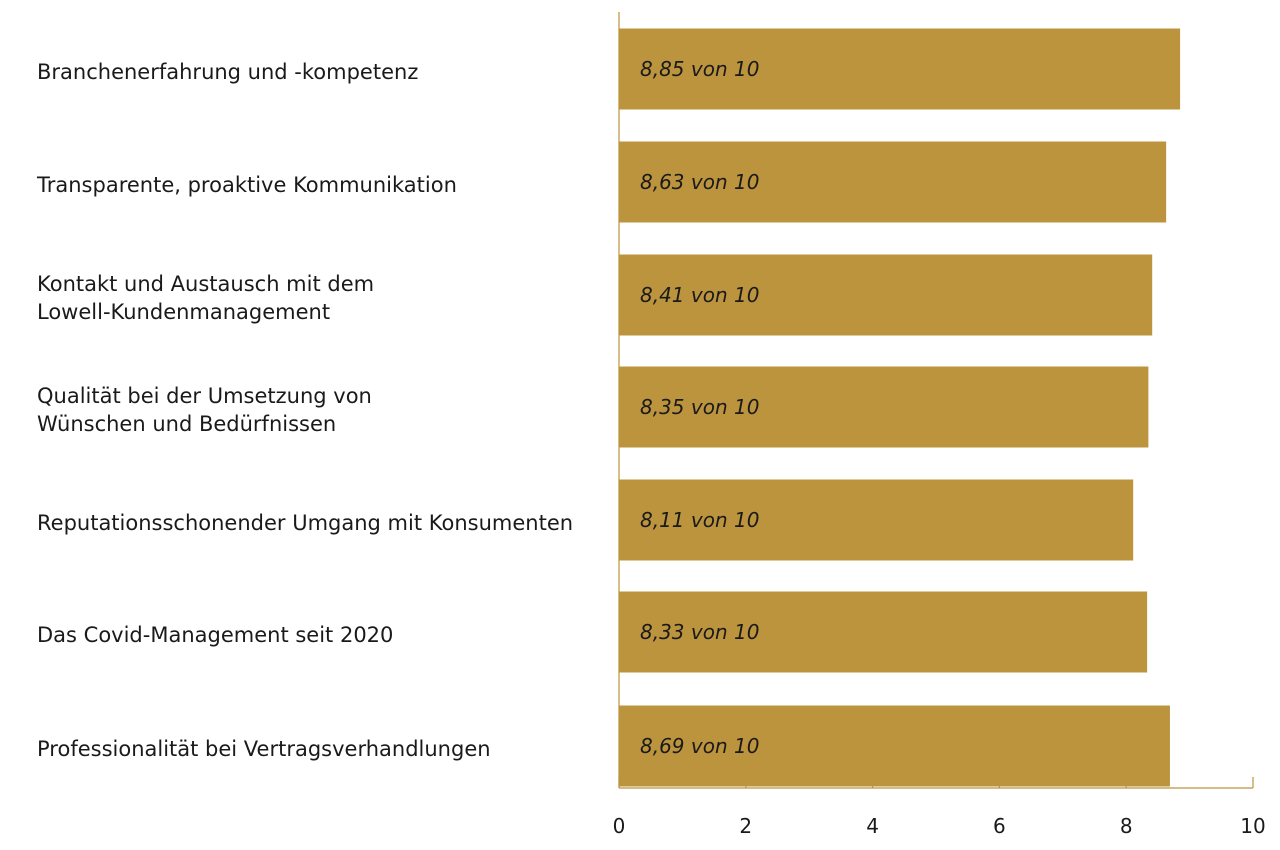  I want to click on bar-value-label-4: 8,35 von 10, so click(699, 407).